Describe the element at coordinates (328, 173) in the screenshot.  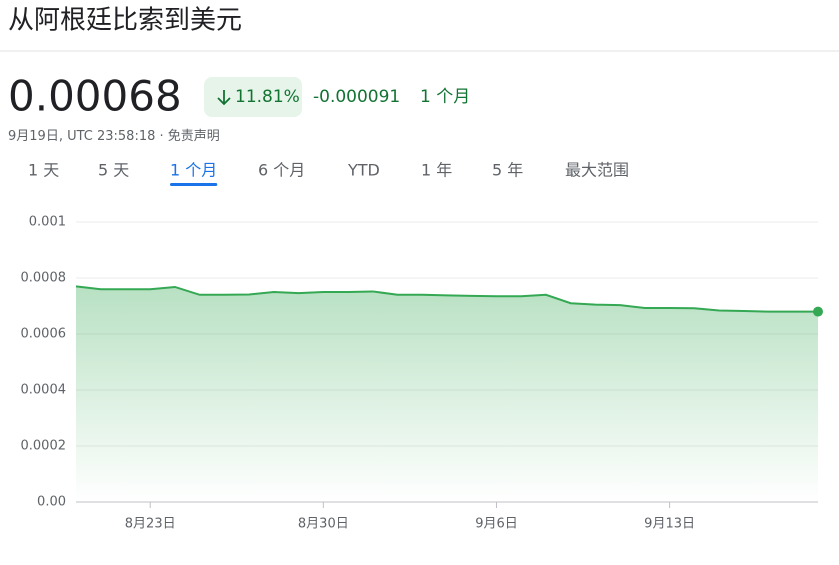
I see `tabs: 1 天 5 天 1 个月 6 个月 YTD 1 年 5 年 最大范围` at that location.